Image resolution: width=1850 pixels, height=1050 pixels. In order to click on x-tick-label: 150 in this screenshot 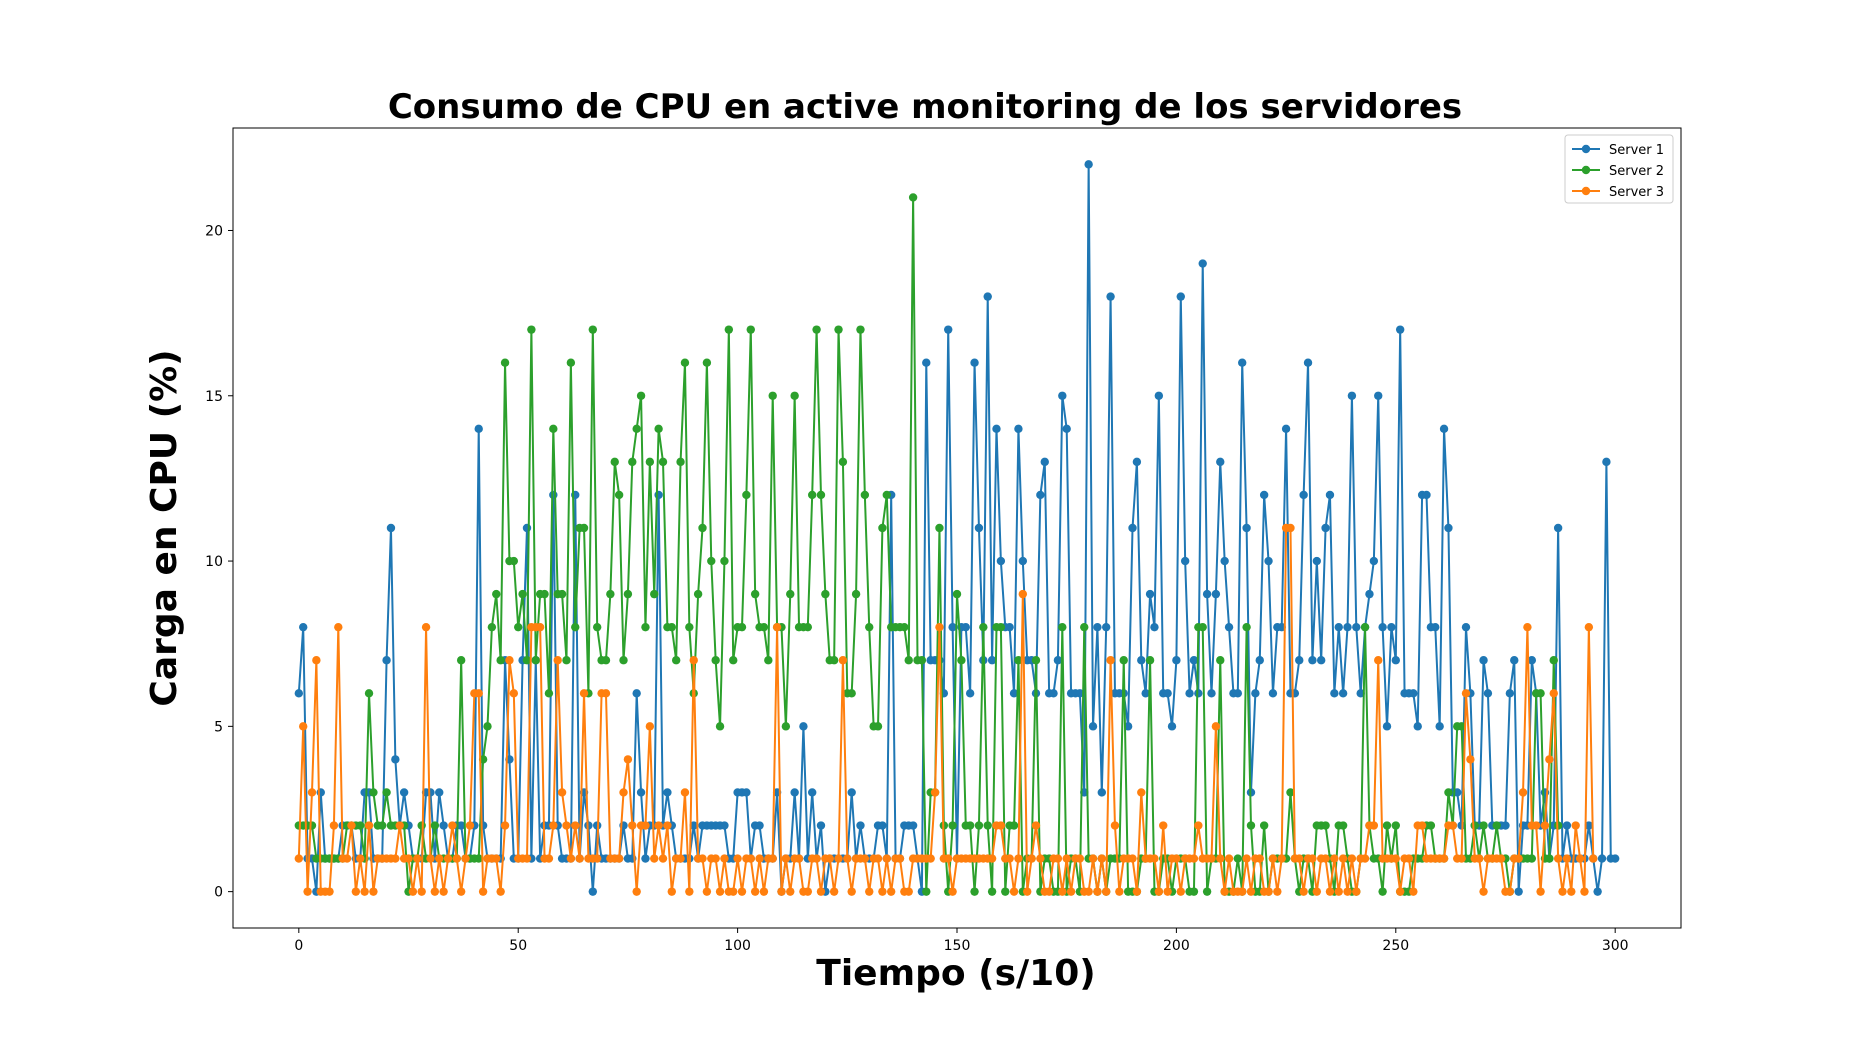, I will do `click(957, 946)`.